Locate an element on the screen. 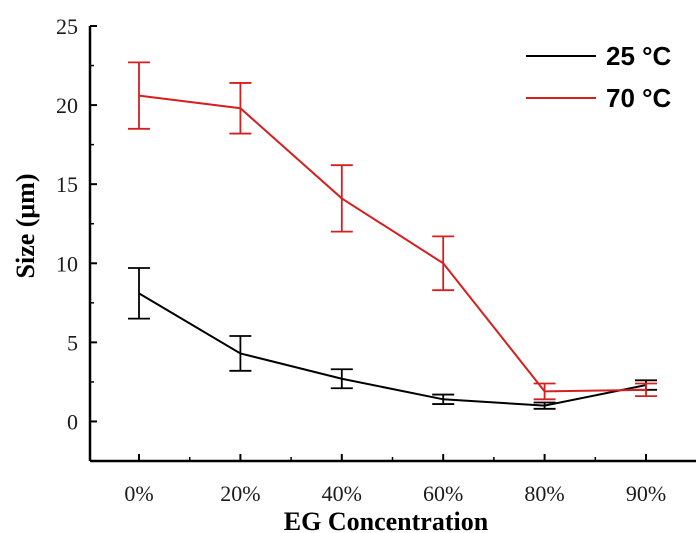  y-axis-title: Size (μm) is located at coordinates (25, 226).